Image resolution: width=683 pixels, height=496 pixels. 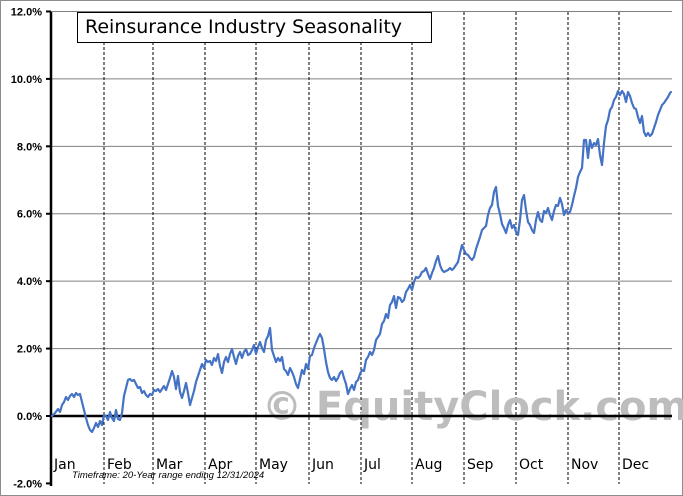 What do you see at coordinates (273, 465) in the screenshot?
I see `month-label-may: May` at bounding box center [273, 465].